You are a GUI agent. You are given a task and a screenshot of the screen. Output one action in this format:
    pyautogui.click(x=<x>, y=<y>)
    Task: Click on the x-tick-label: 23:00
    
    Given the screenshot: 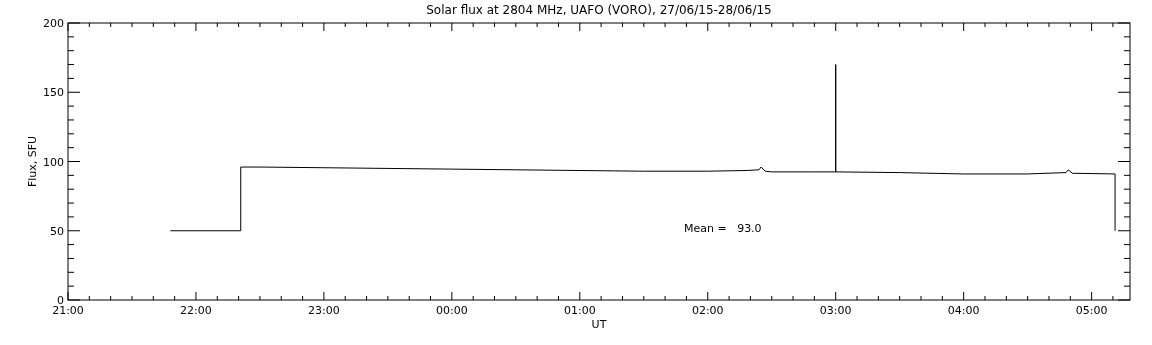 What is the action you would take?
    pyautogui.click(x=324, y=310)
    